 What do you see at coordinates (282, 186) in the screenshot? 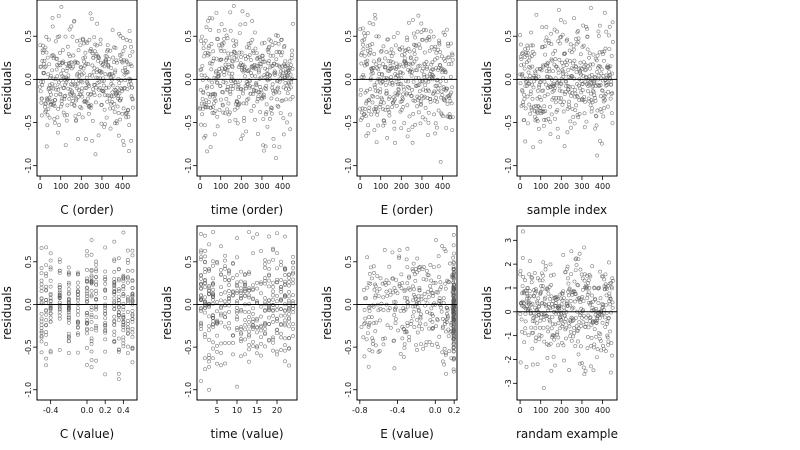
I see `x-tick-label: 400` at bounding box center [282, 186].